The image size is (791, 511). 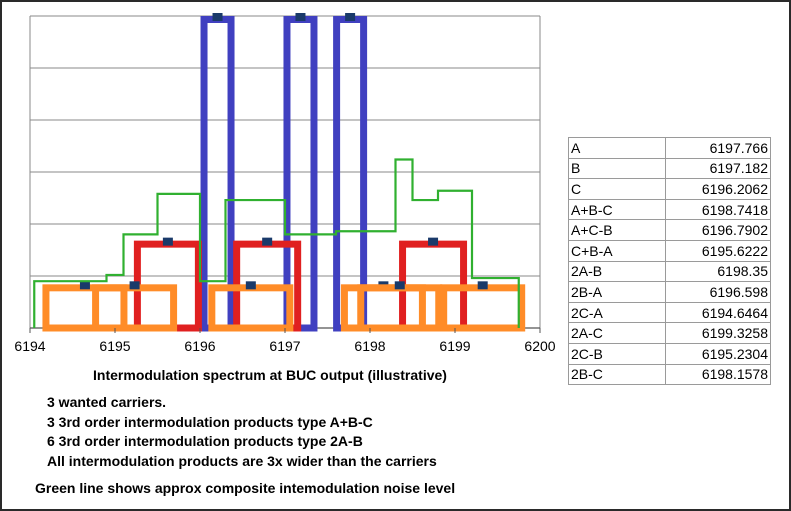 What do you see at coordinates (617, 353) in the screenshot?
I see `row-label: 2C-B` at bounding box center [617, 353].